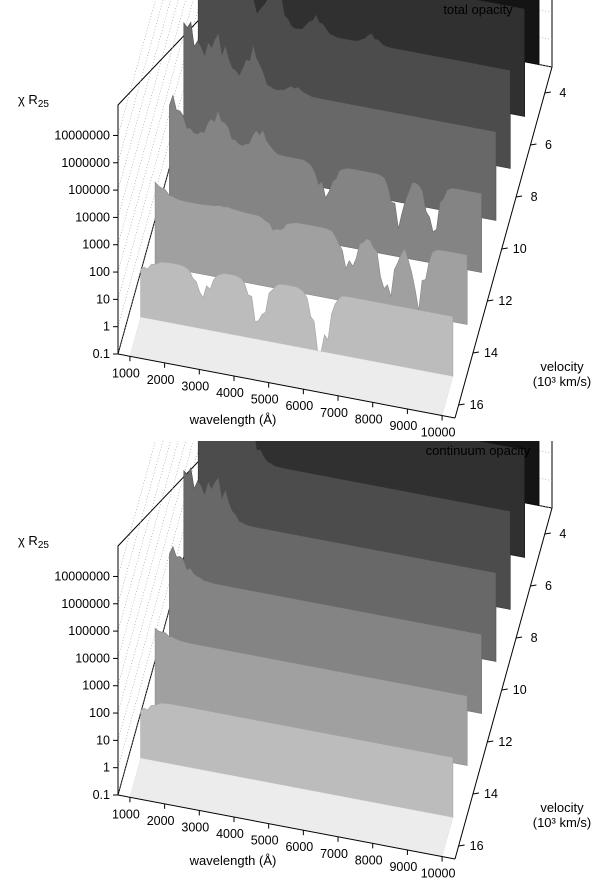 This screenshot has height=882, width=600. What do you see at coordinates (478, 450) in the screenshot?
I see `chart-title: continuum opacity` at bounding box center [478, 450].